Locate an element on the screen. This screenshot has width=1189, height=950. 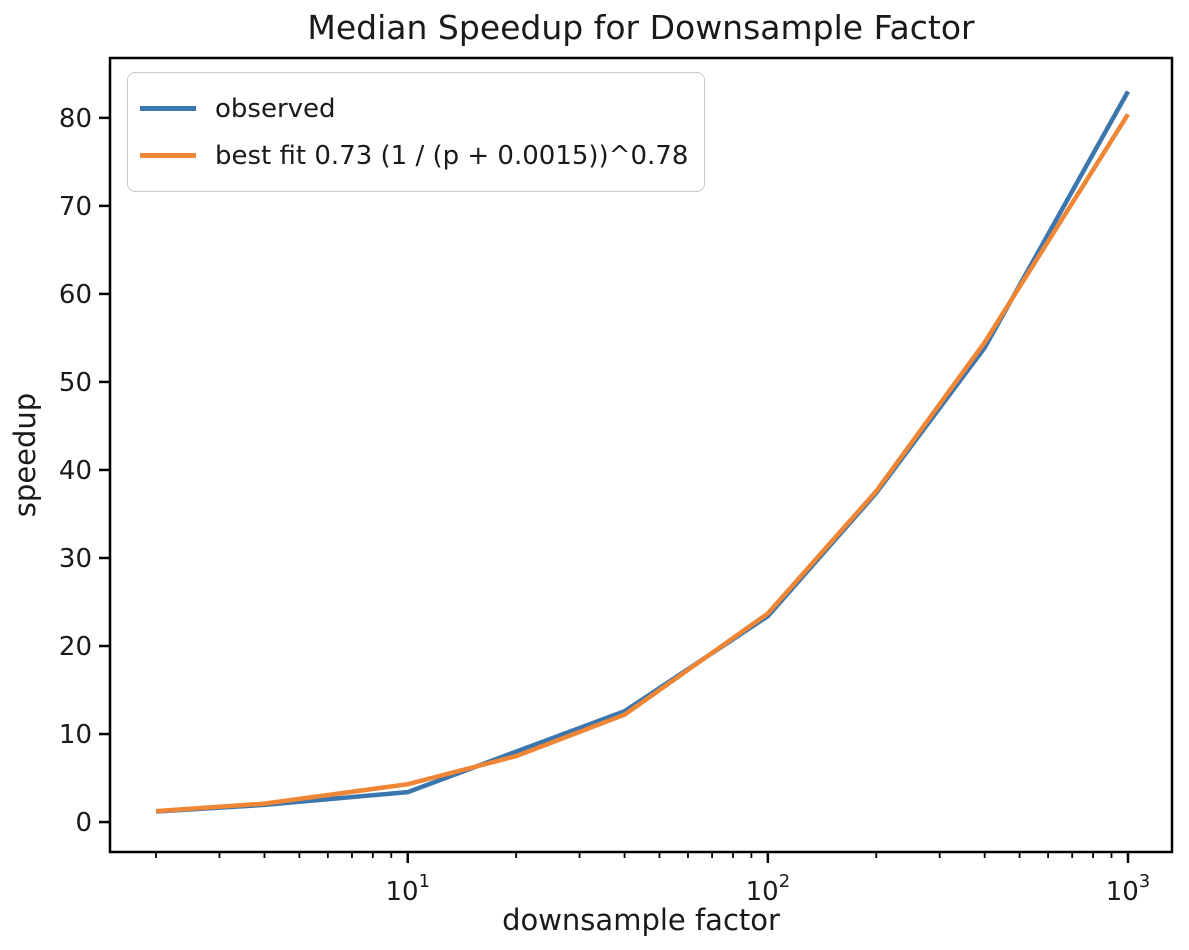
y-axis-label-text: speedup is located at coordinates (25, 455).